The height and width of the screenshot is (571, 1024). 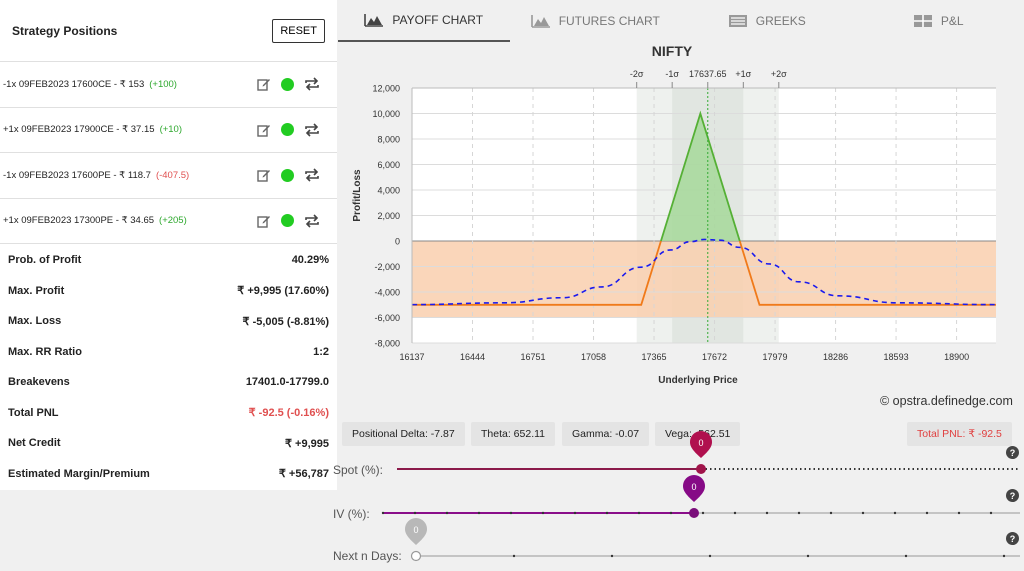 What do you see at coordinates (77, 175) in the screenshot?
I see `position-text: -1x 09FEB2023 17600PE - ₹ 118.7` at bounding box center [77, 175].